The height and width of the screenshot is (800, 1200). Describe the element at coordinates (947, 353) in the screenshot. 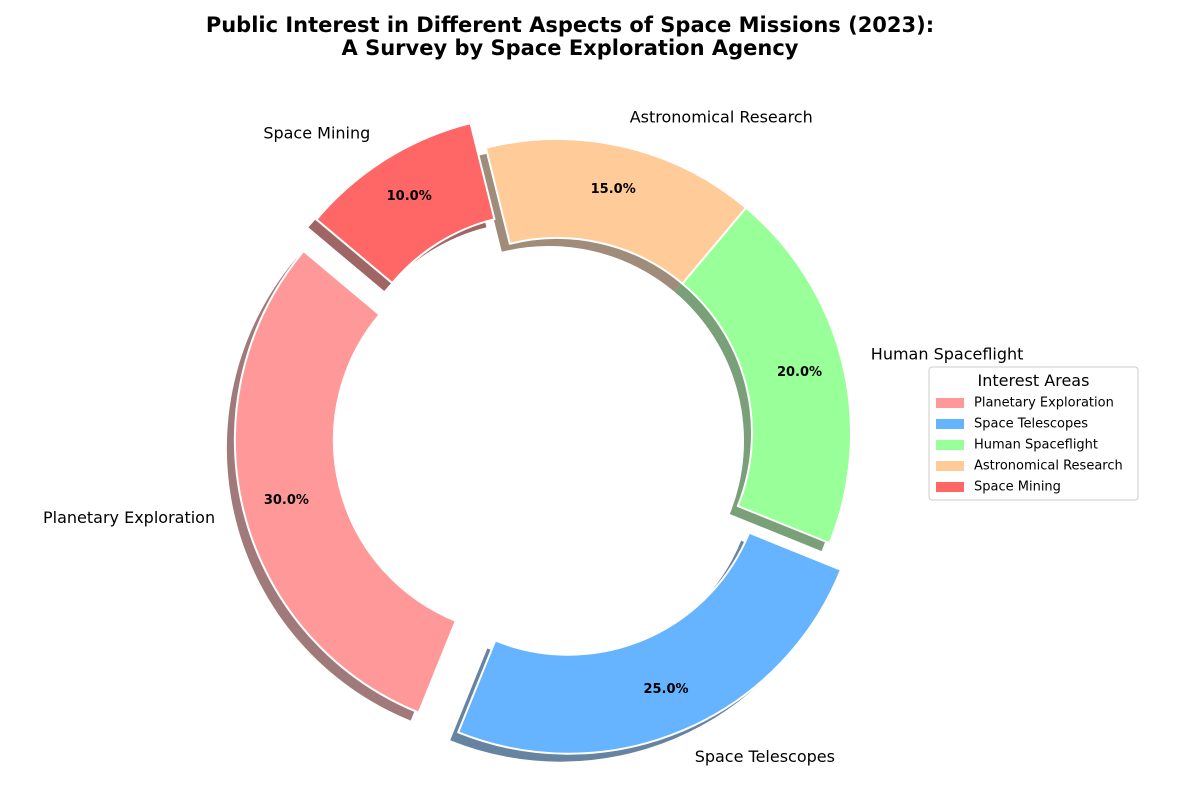

I see `slice-label-human-spaceflight: Human Spaceflight` at that location.